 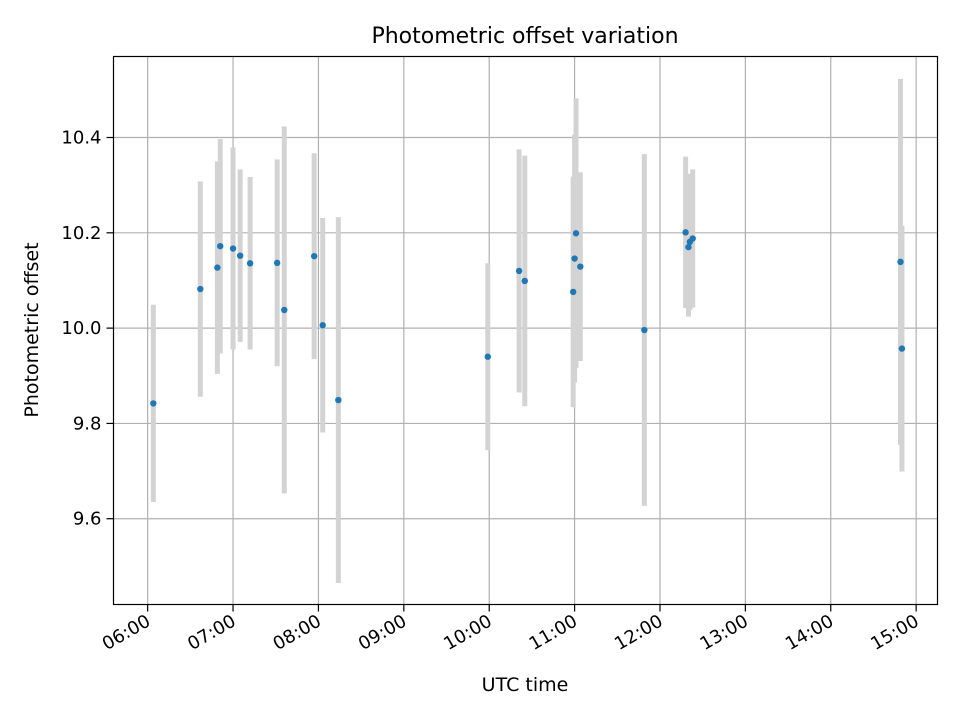 I want to click on y-tick-label: 9.6, so click(x=87, y=519).